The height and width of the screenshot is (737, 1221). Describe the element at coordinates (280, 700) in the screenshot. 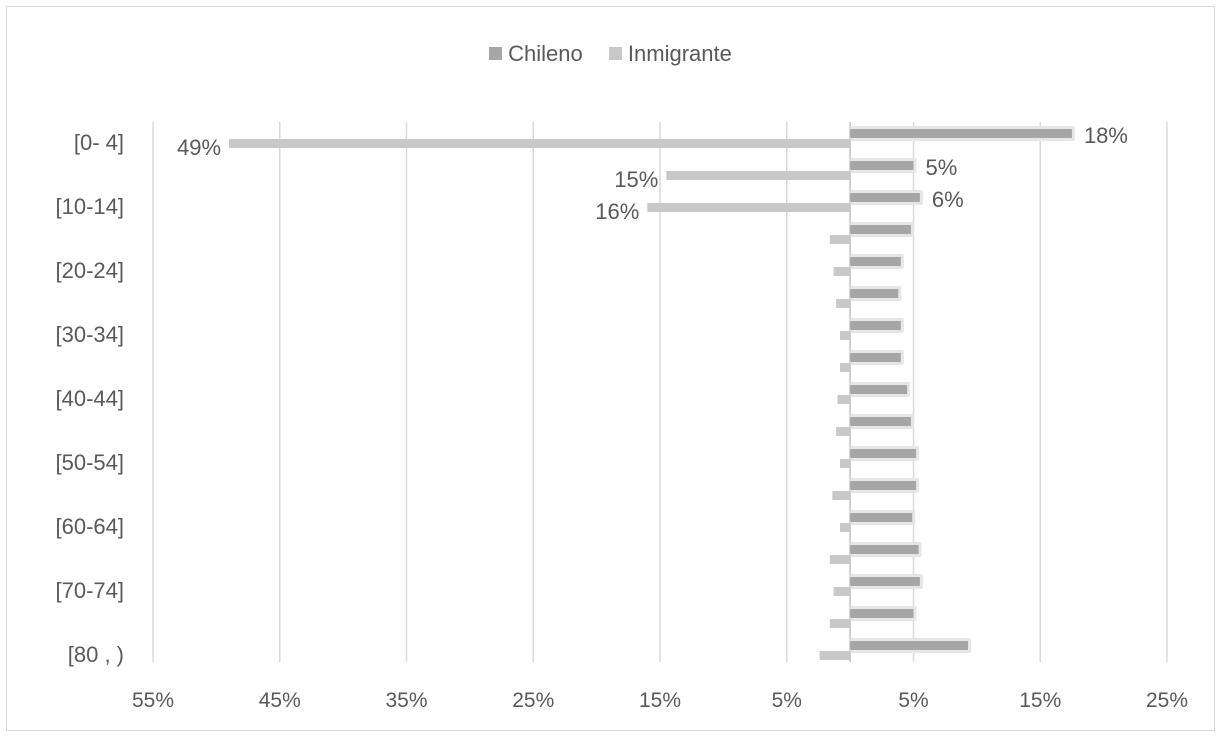

I see `x-tick-label: 45%` at that location.